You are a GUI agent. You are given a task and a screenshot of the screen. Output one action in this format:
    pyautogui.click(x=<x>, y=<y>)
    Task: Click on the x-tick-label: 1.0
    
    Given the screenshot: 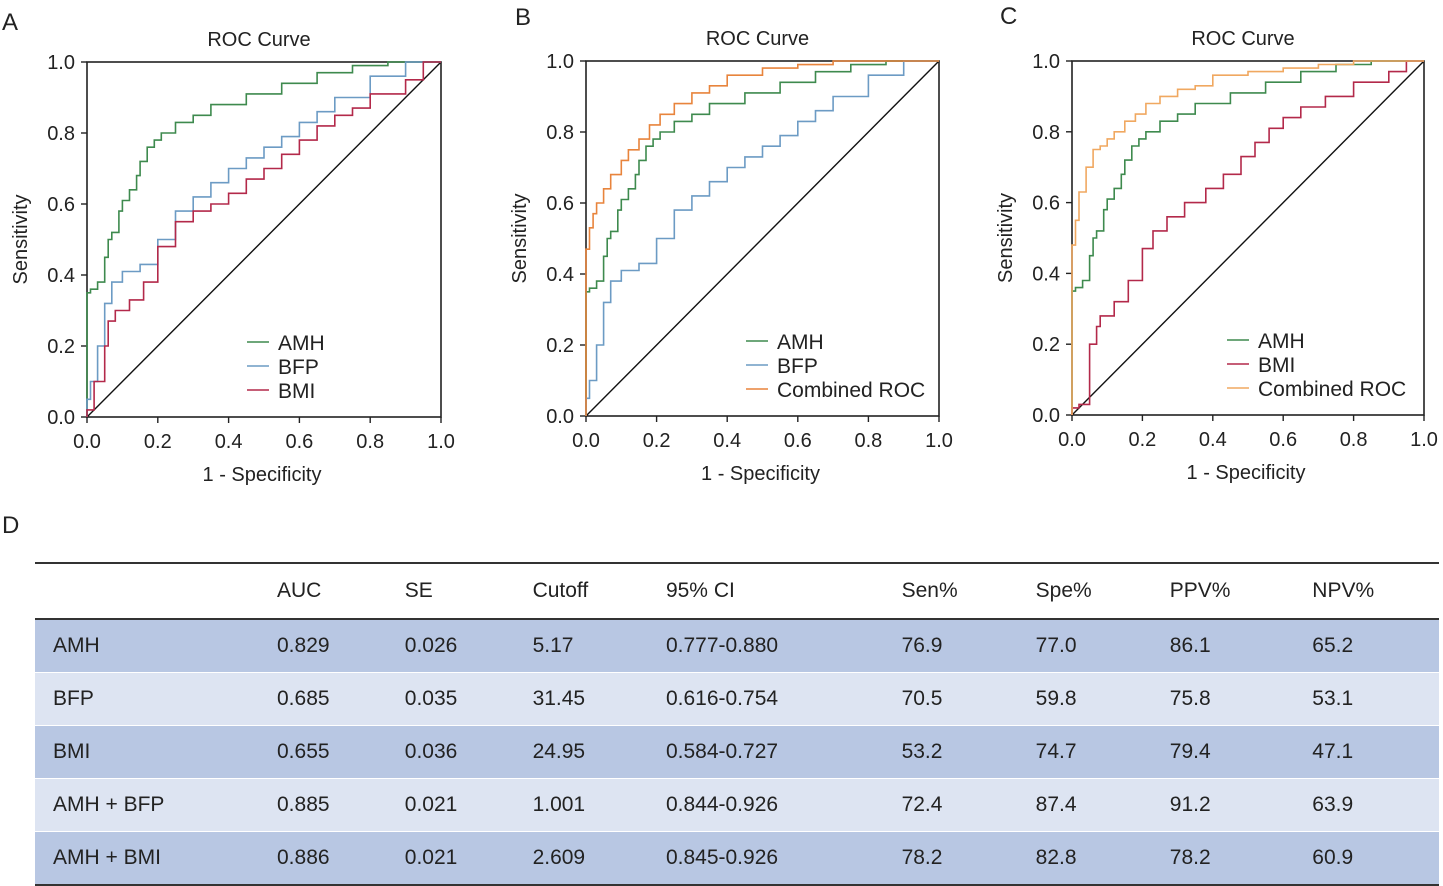 What is the action you would take?
    pyautogui.click(x=441, y=442)
    